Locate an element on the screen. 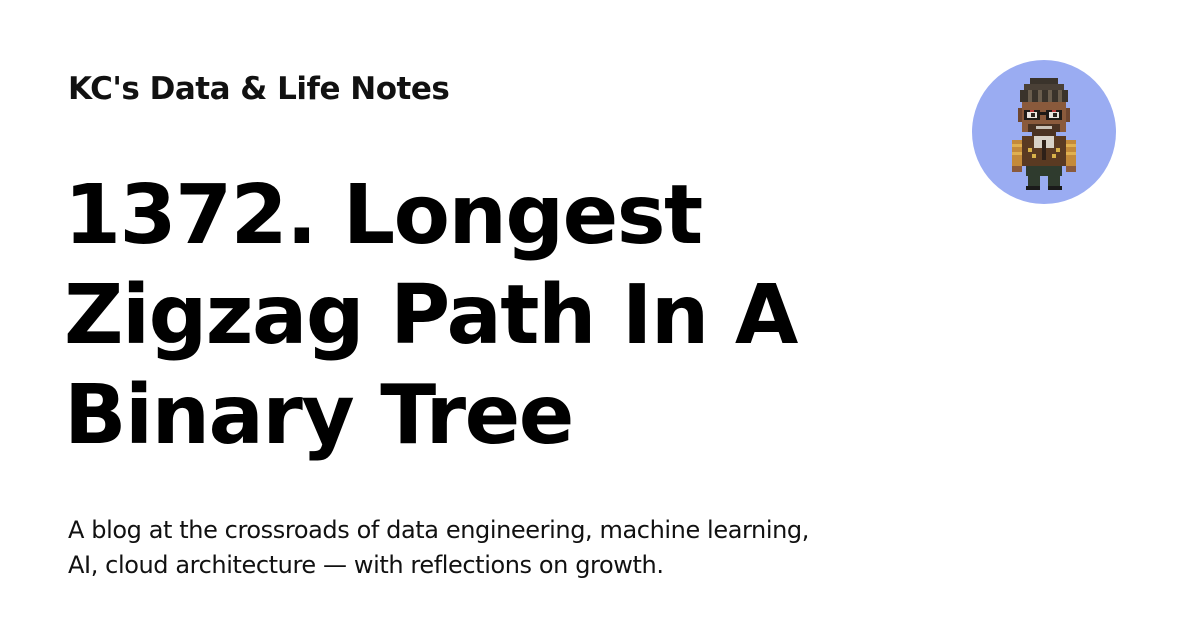 The width and height of the screenshot is (1200, 630). pixel-art-avatar-icon is located at coordinates (1044, 134).